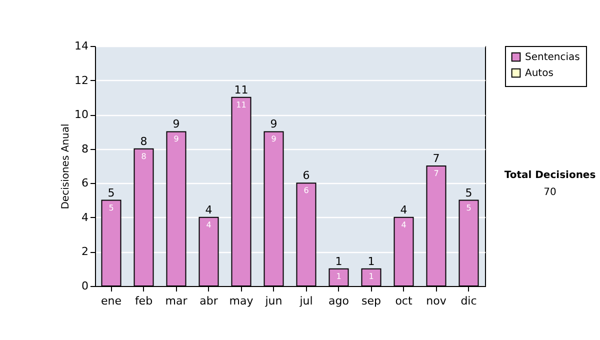  I want to click on total-label: 6, so click(306, 175).